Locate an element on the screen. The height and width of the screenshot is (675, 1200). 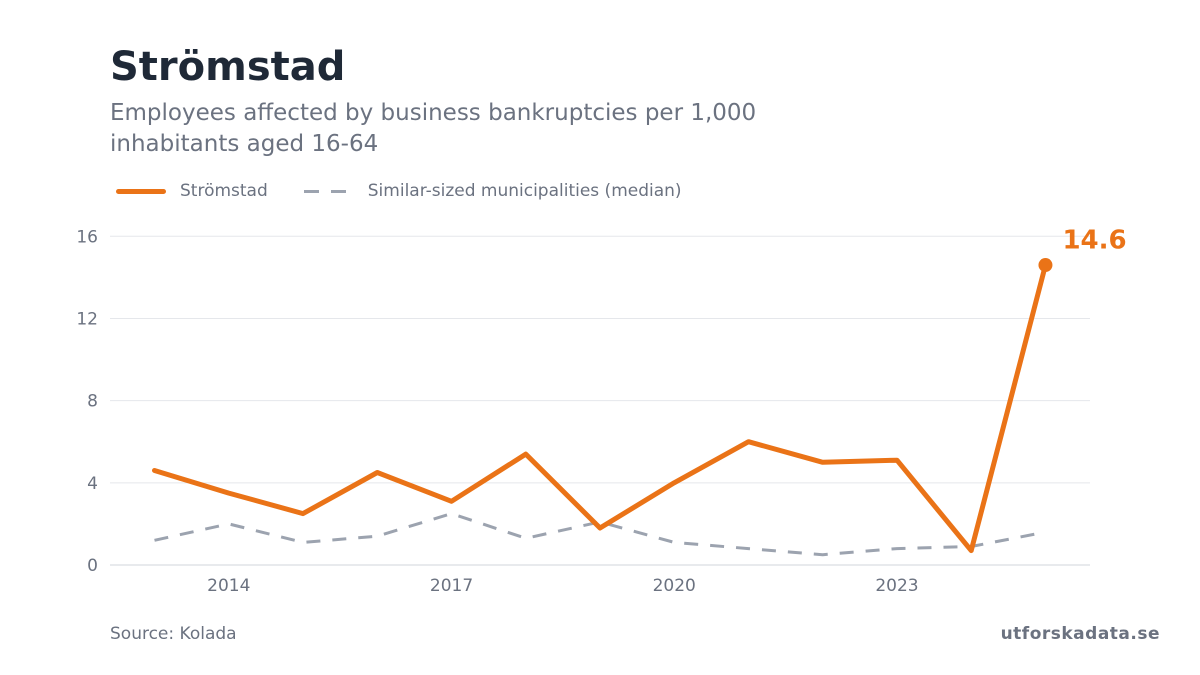
x-tick-label: 2020 is located at coordinates (674, 586).